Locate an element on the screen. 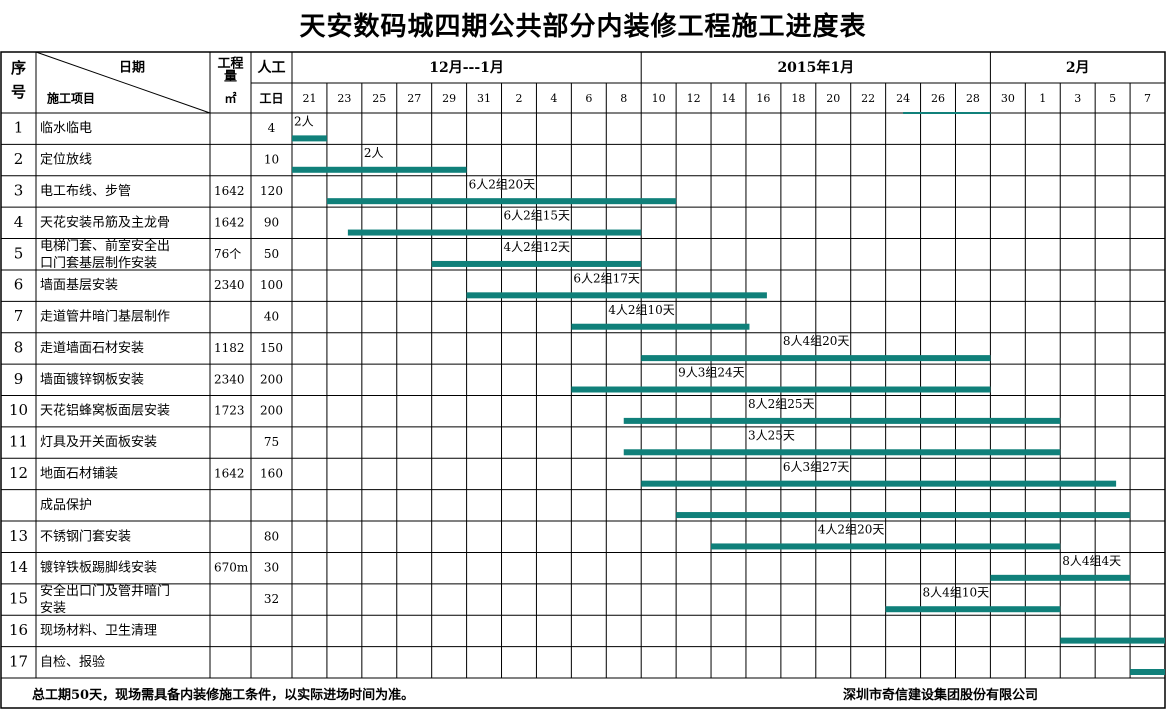 The width and height of the screenshot is (1166, 711). row-name: 口门套基层制作安装 is located at coordinates (98, 263).